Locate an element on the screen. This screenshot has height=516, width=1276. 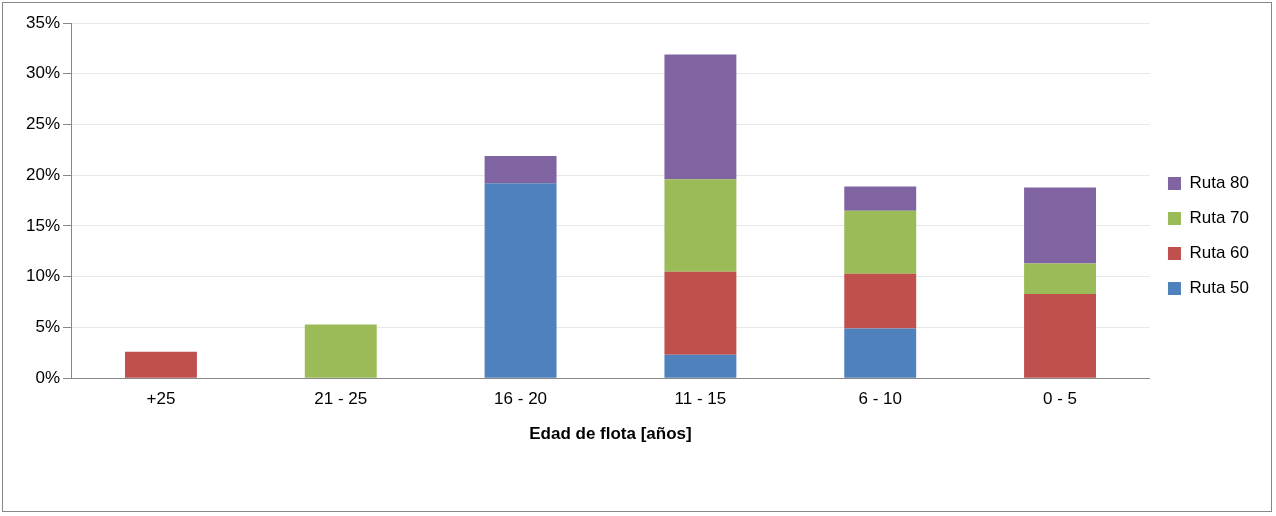
x-tick-label: 11 - 15 is located at coordinates (700, 399).